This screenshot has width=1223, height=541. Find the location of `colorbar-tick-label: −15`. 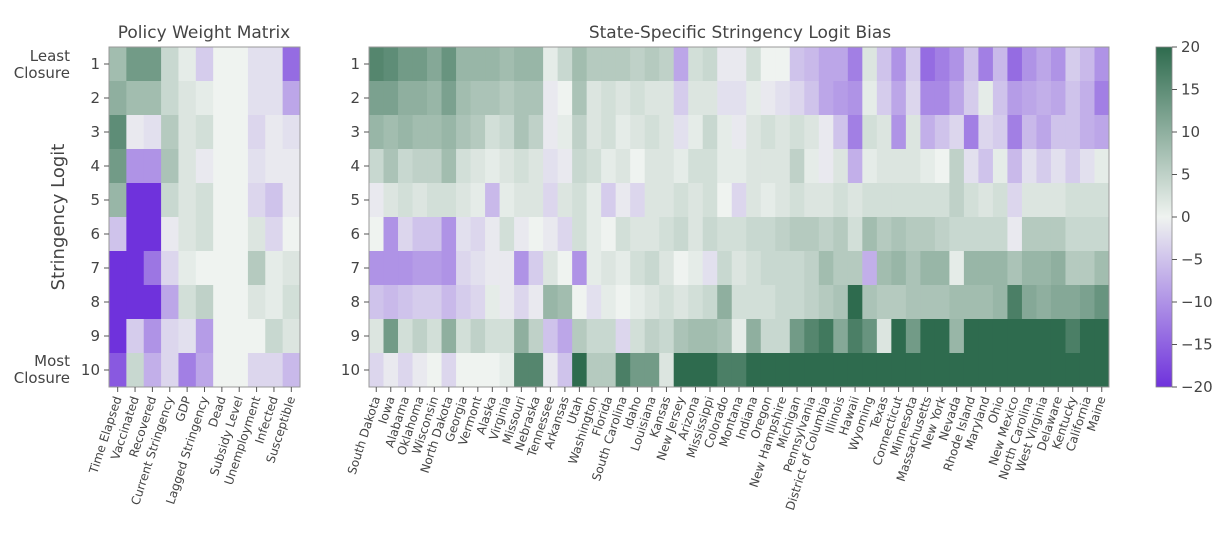

colorbar-tick-label: −15 is located at coordinates (1197, 345).